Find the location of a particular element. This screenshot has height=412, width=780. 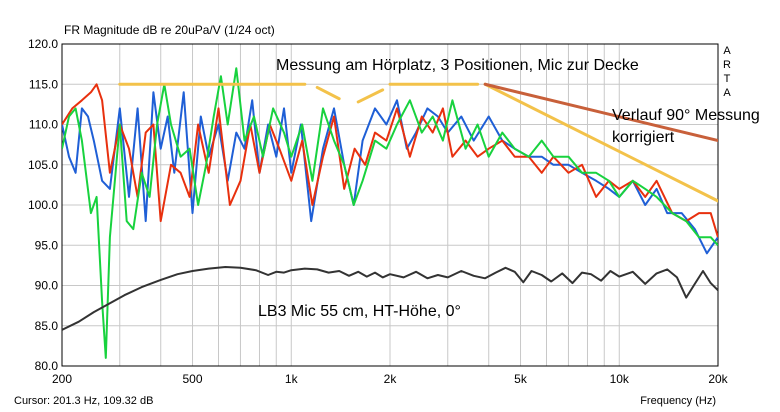

series-line is located at coordinates (390, 298).